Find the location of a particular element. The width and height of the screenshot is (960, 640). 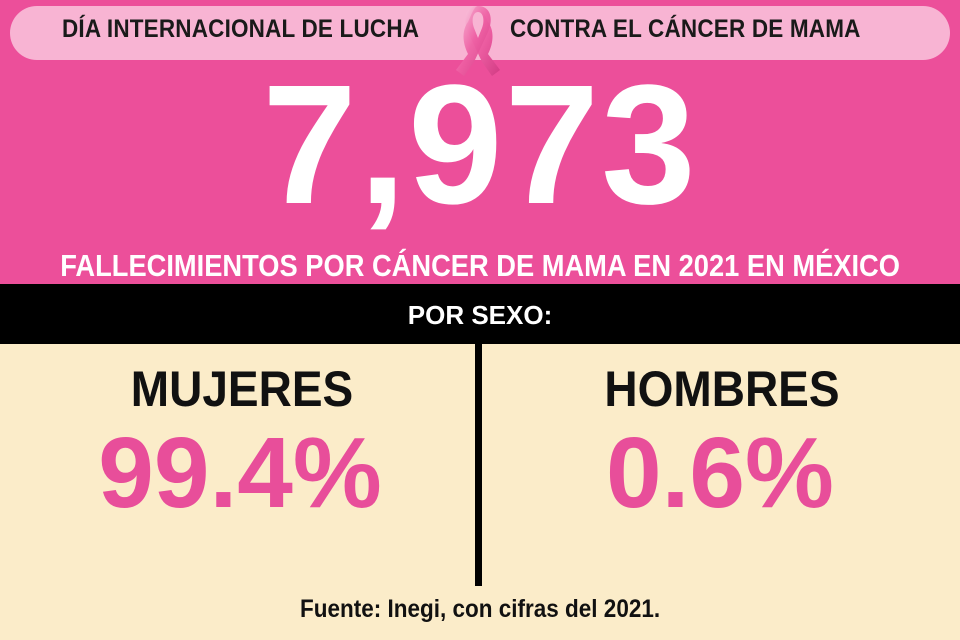

men-label: HOMBRES is located at coordinates (722, 389).